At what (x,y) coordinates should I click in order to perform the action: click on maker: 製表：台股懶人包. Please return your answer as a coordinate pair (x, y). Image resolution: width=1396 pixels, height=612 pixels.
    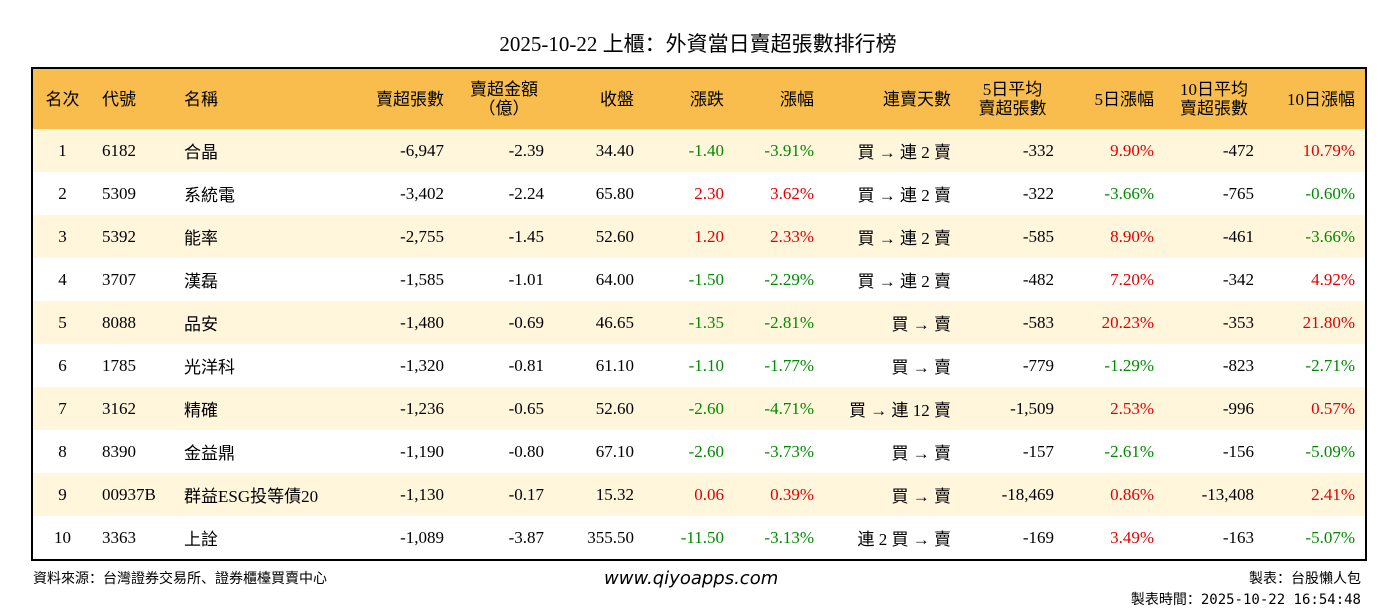
    Looking at the image, I should click on (1305, 579).